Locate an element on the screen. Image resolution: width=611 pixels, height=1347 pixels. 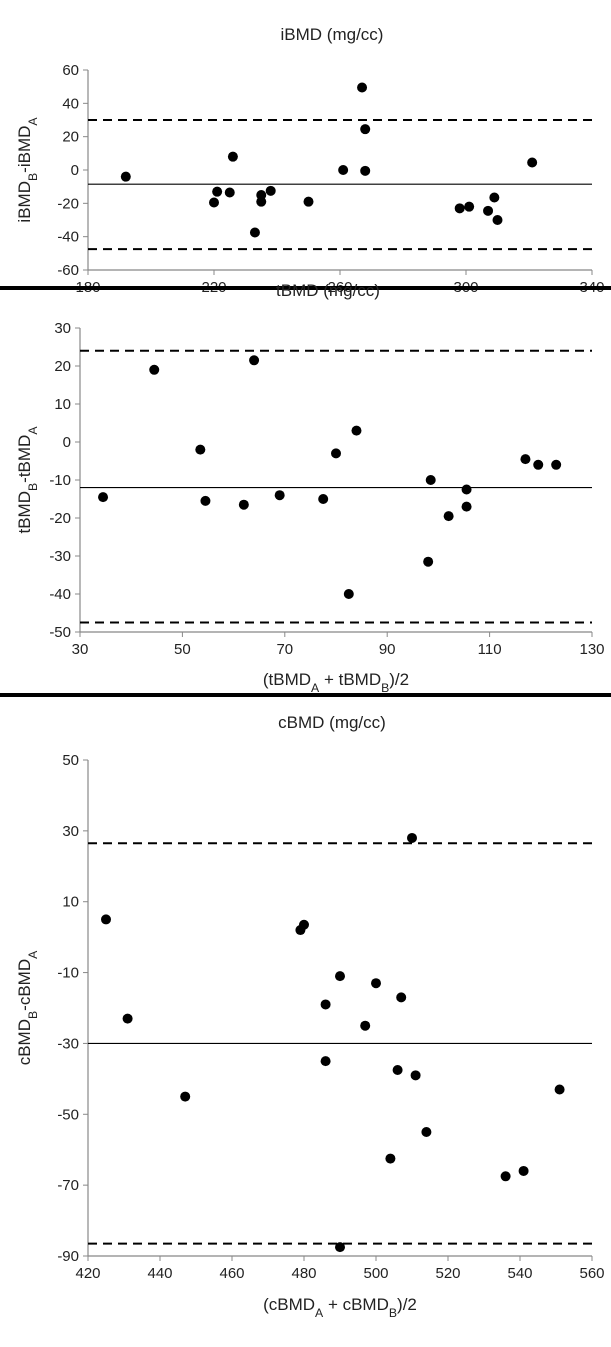
tbmd-y-tick-label: 30 is located at coordinates (62, 328).